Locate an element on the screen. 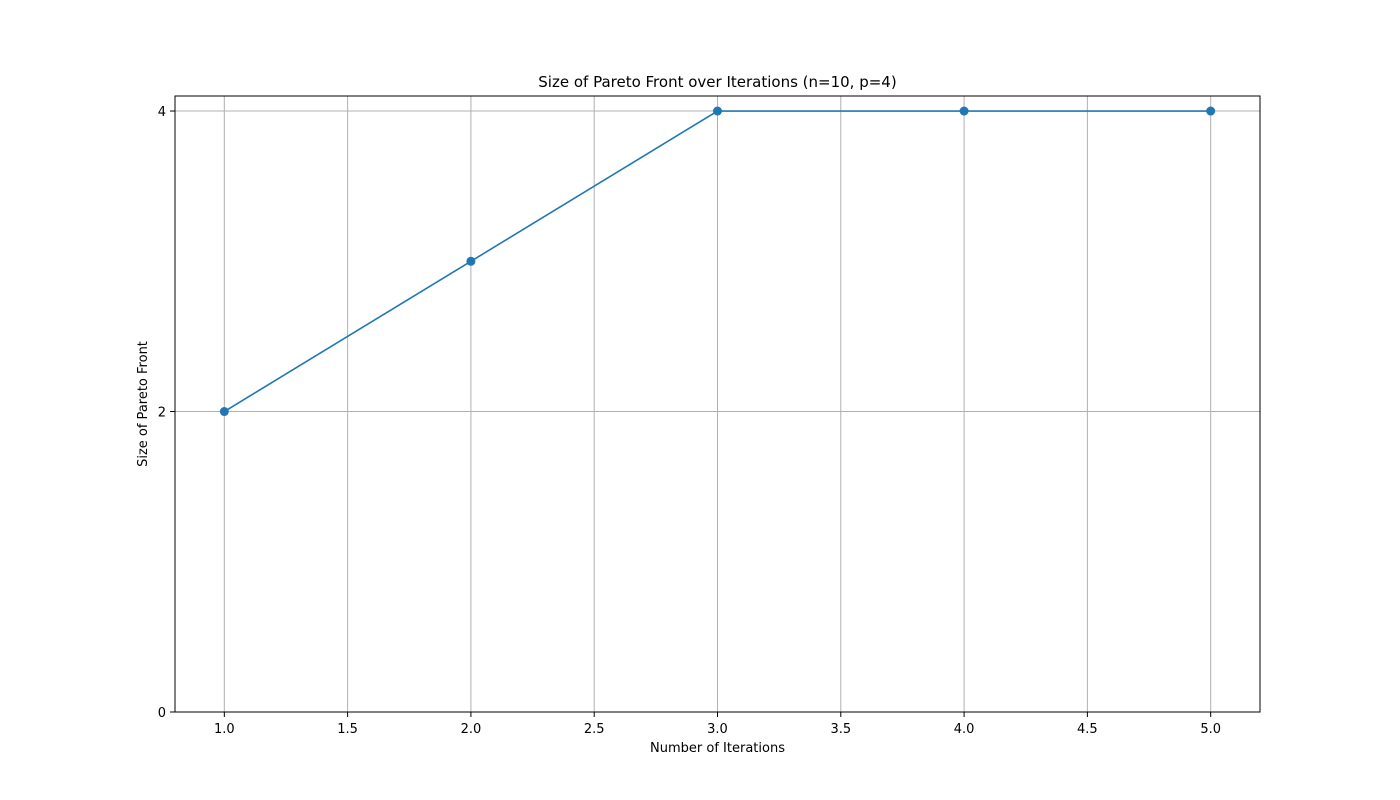 This screenshot has width=1400, height=800. y-axis-label: Size of Pareto Front is located at coordinates (143, 404).